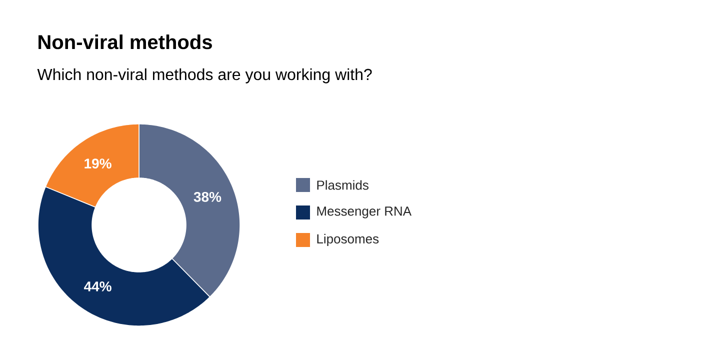 This screenshot has width=704, height=353. What do you see at coordinates (204, 76) in the screenshot?
I see `chart-subtitle: Which non-viral methods are you working with?` at bounding box center [204, 76].